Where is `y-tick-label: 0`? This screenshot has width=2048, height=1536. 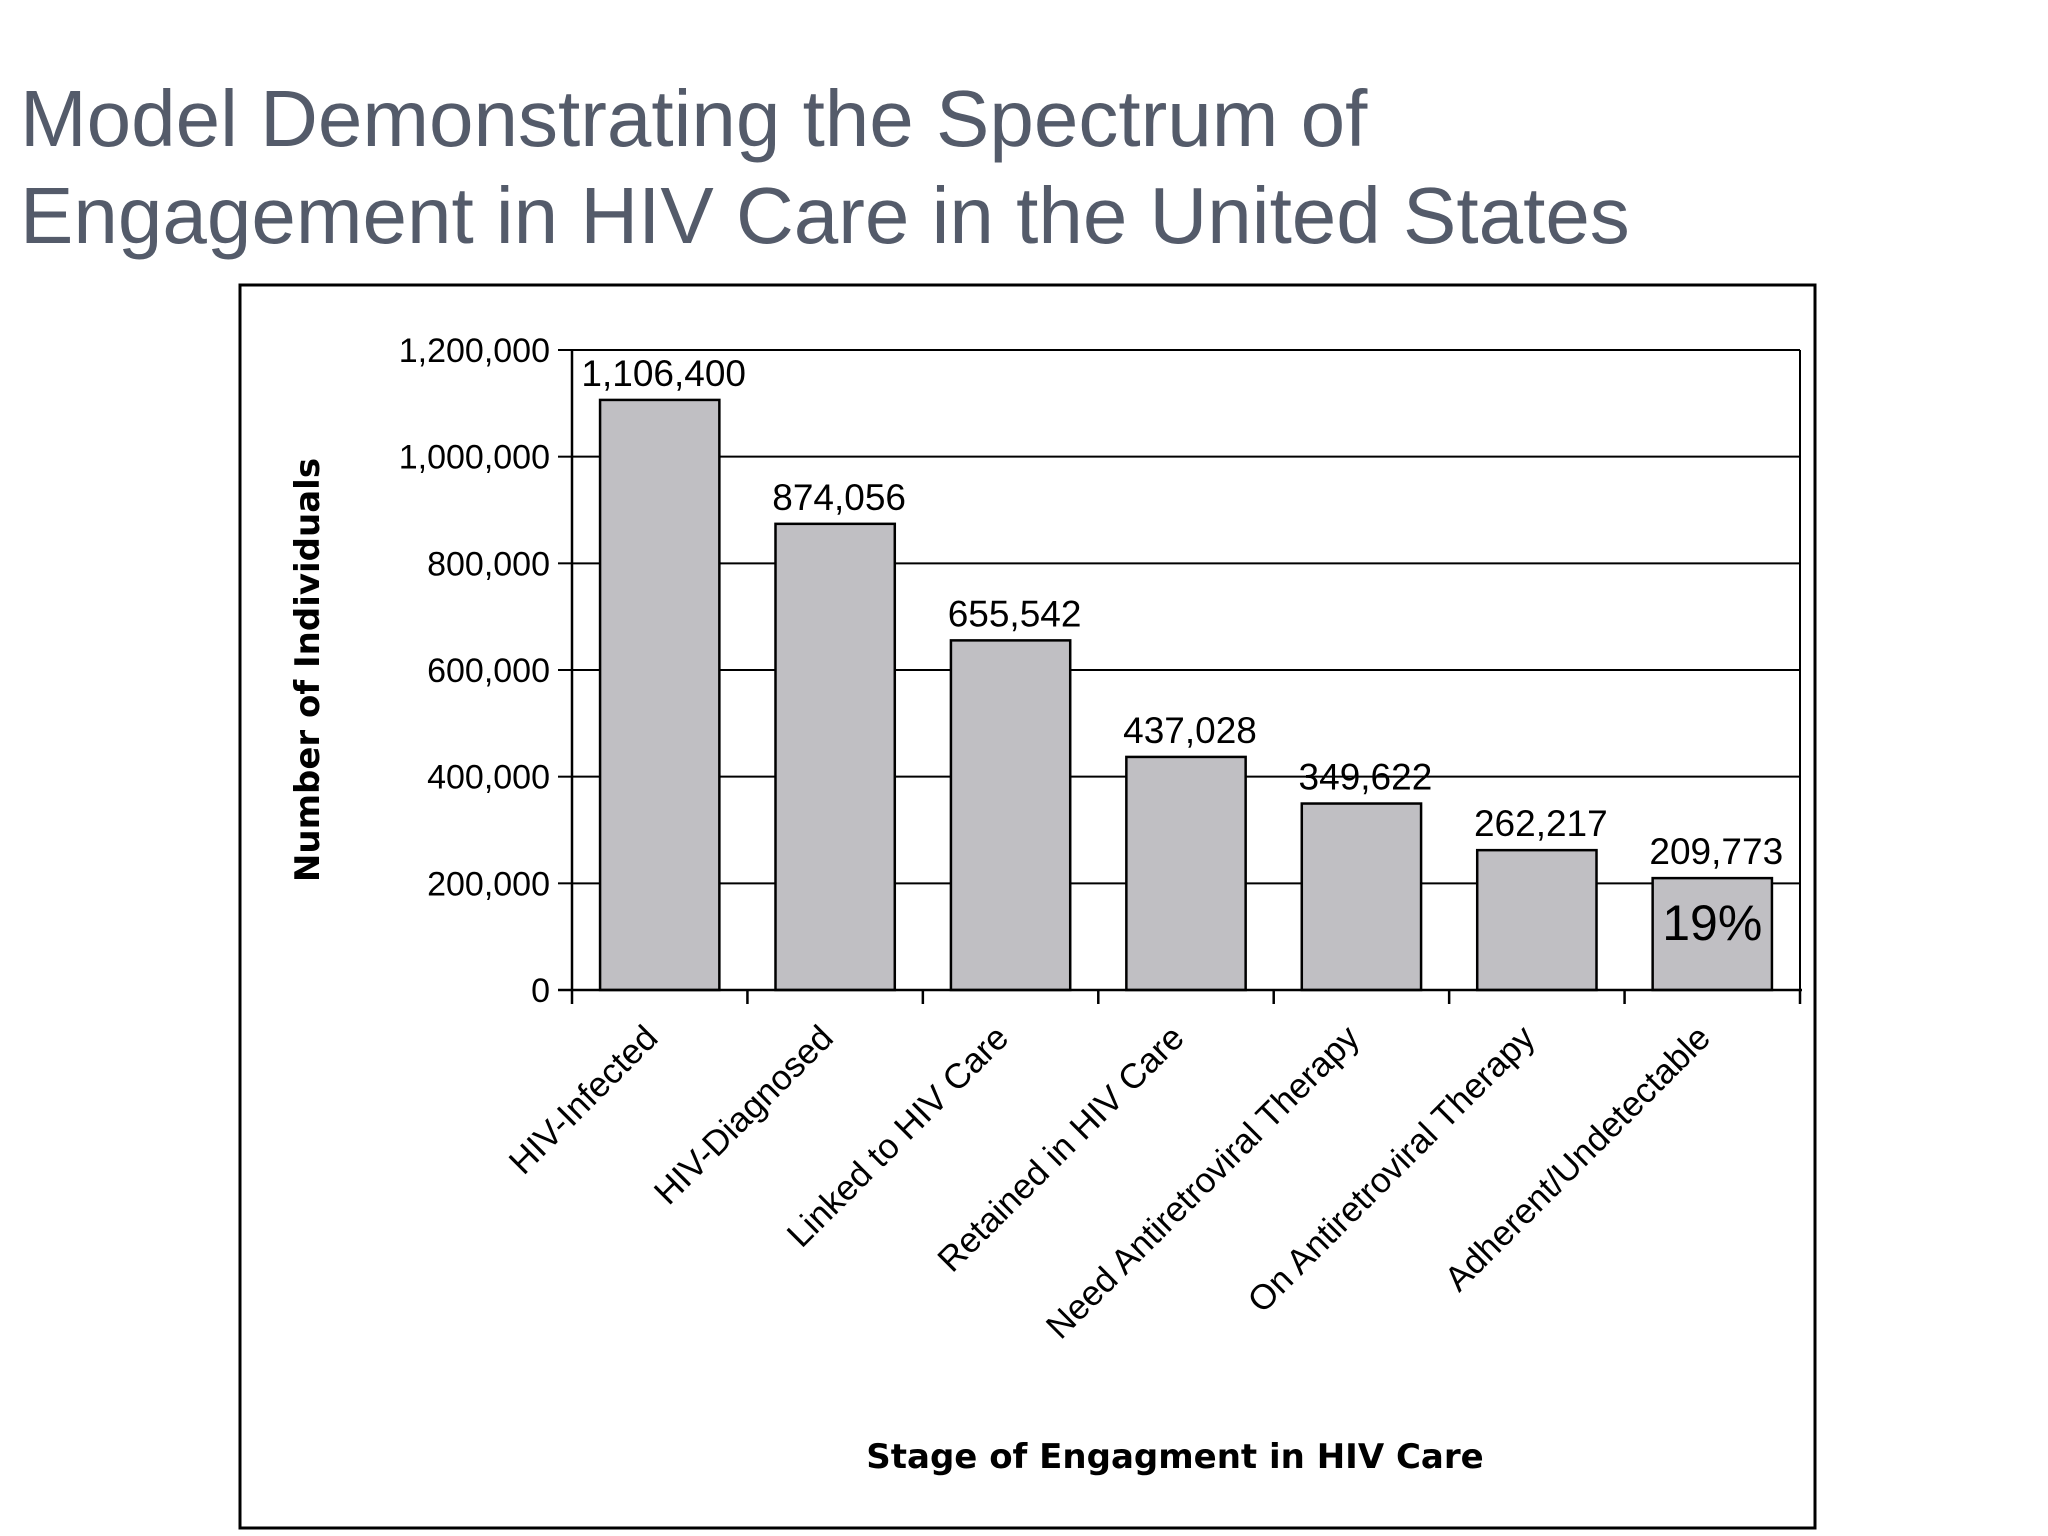
y-tick-label: 0 is located at coordinates (540, 991).